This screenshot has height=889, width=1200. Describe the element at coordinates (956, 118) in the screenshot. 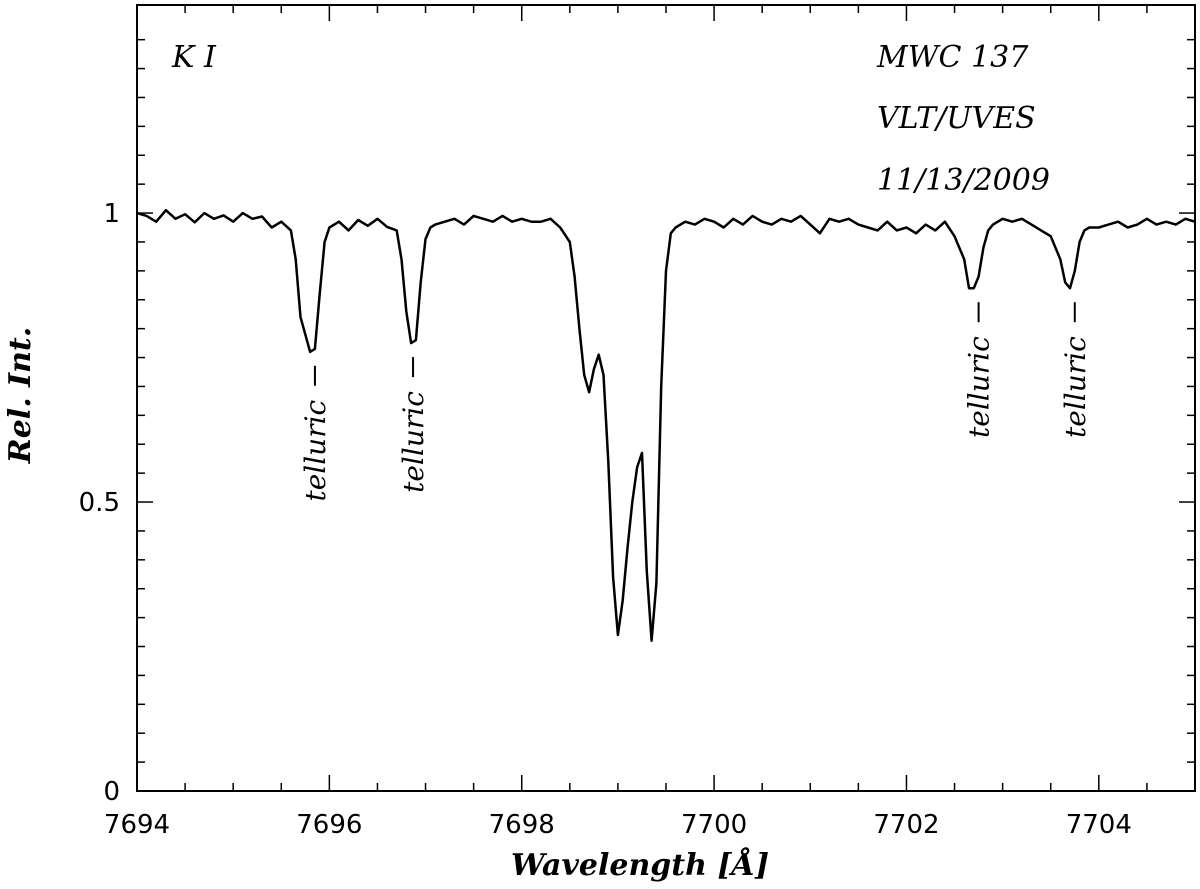

I see `instrument-label: VLT/UVES` at that location.